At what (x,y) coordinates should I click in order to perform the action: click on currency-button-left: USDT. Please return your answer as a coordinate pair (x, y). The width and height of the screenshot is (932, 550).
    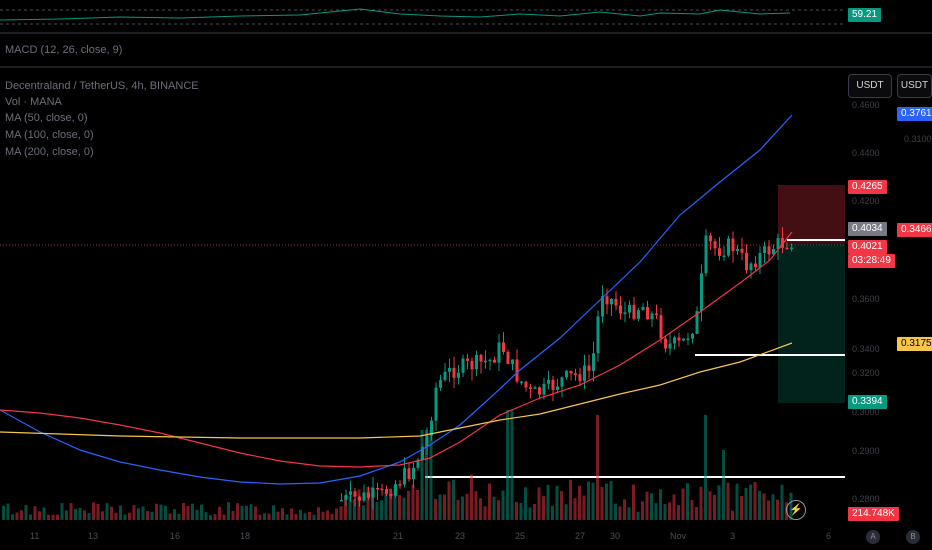
    Looking at the image, I should click on (870, 86).